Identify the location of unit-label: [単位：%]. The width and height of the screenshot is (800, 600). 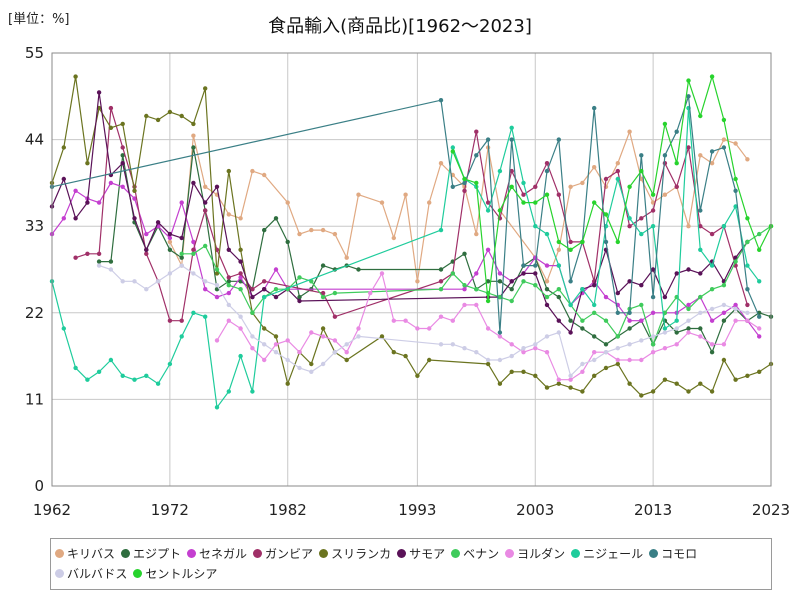
(39, 19).